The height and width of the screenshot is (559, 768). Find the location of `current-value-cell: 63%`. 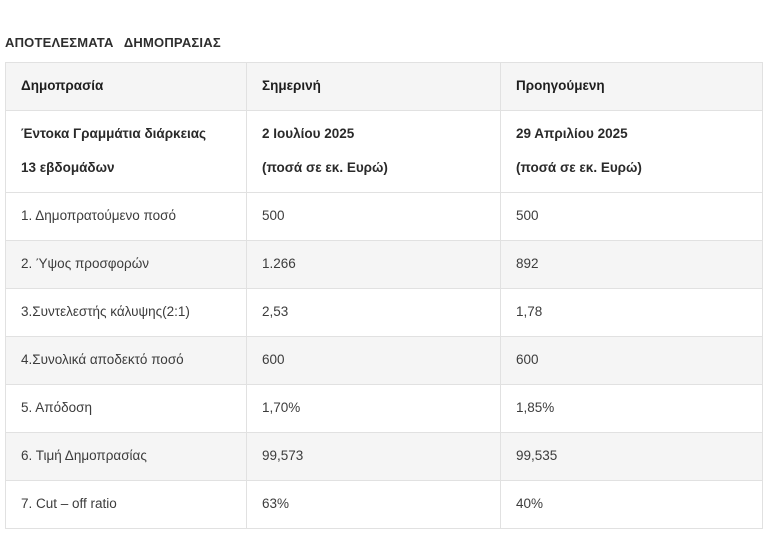

current-value-cell: 63% is located at coordinates (373, 504).